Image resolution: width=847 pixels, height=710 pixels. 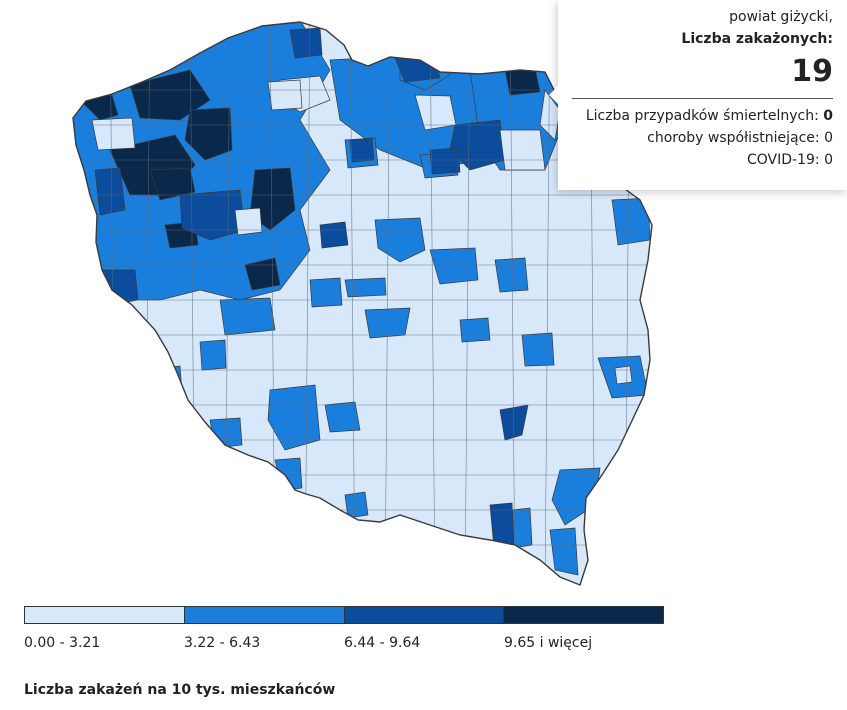 I want to click on tooltip-comorbid-row: choroby współistniejące: 0, so click(x=702, y=138).